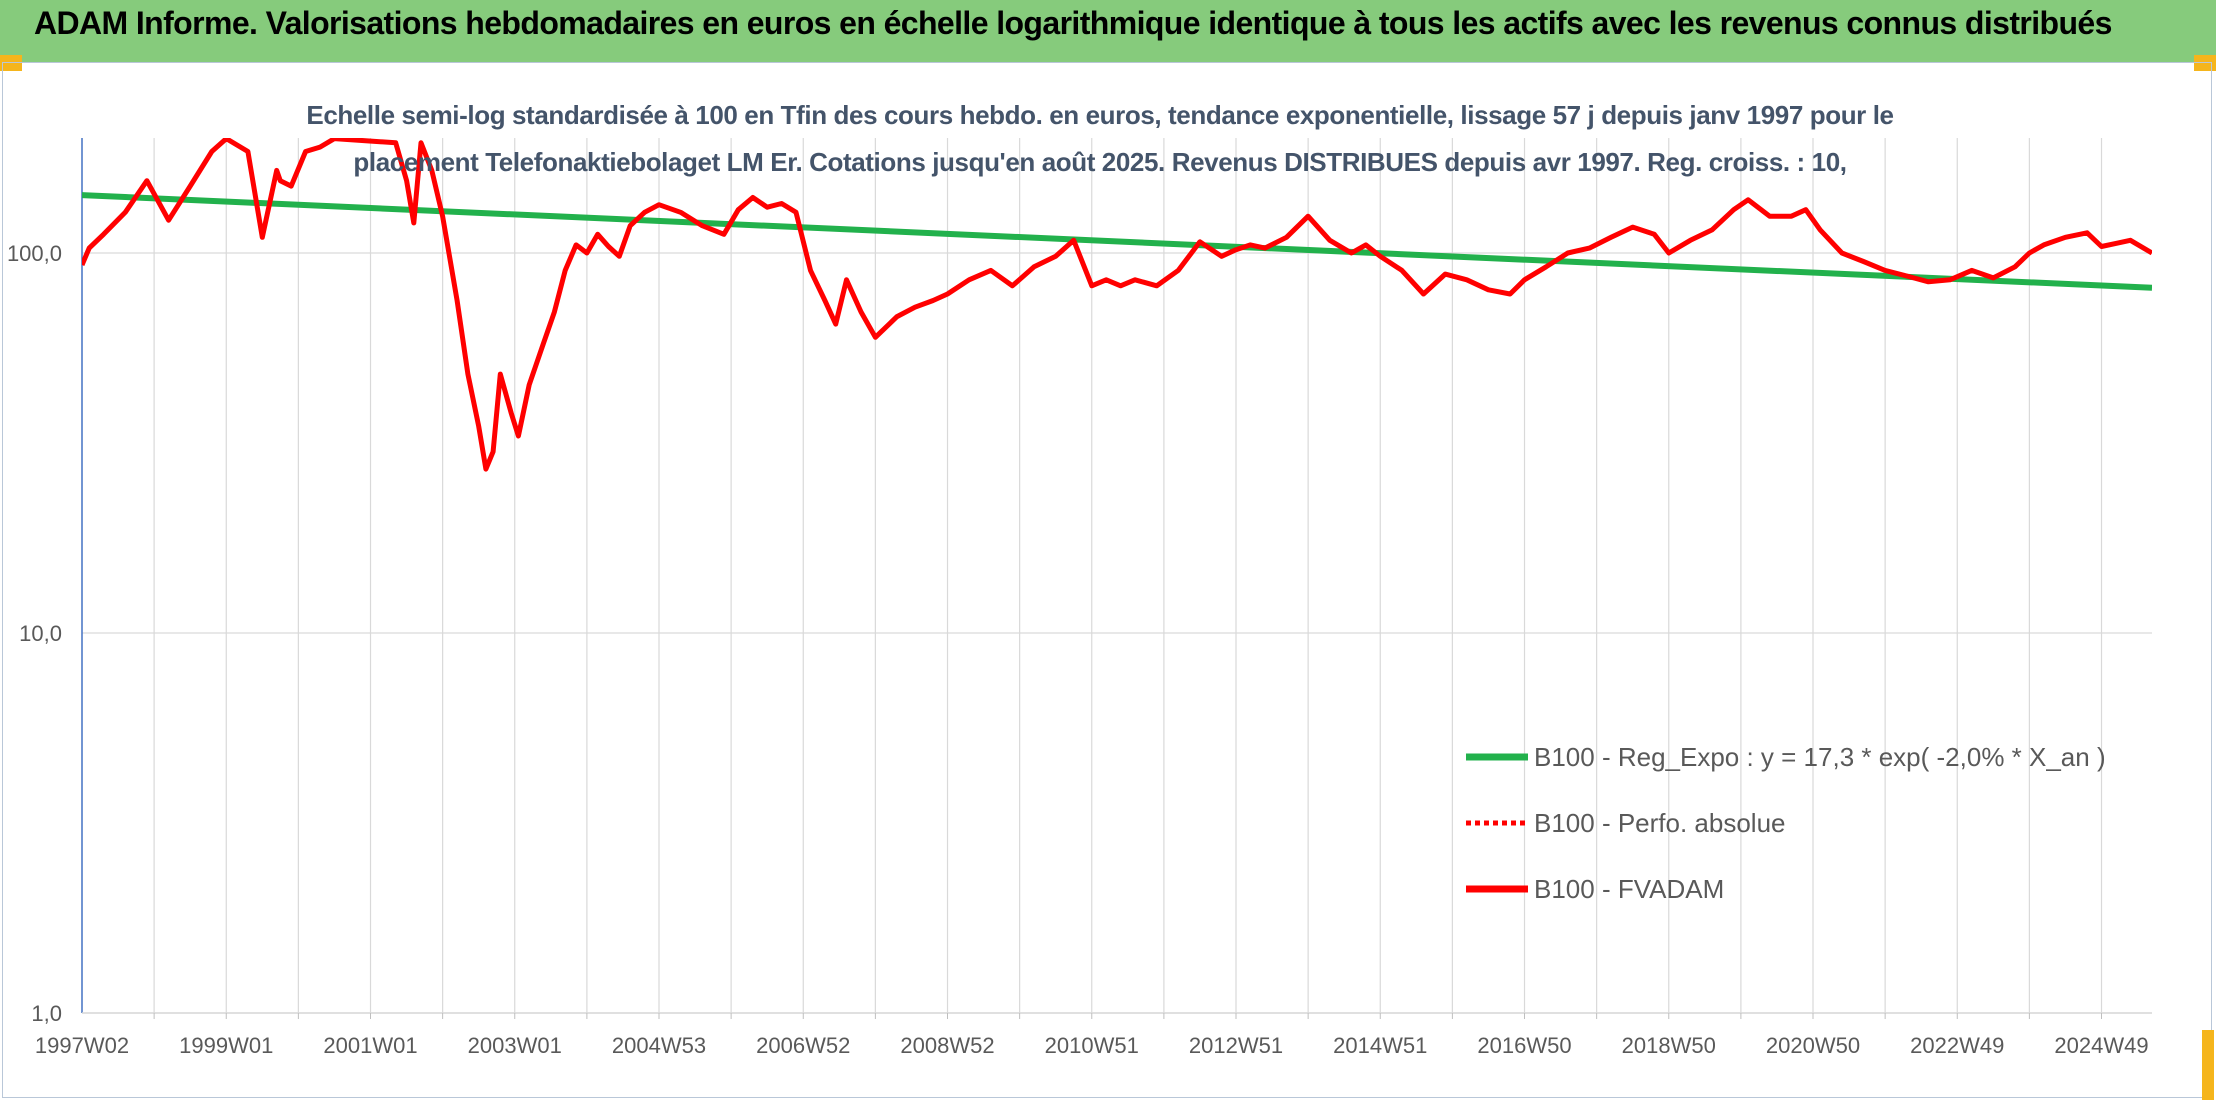 Image resolution: width=2216 pixels, height=1103 pixels. I want to click on x-tick-label: 2004W53, so click(659, 1045).